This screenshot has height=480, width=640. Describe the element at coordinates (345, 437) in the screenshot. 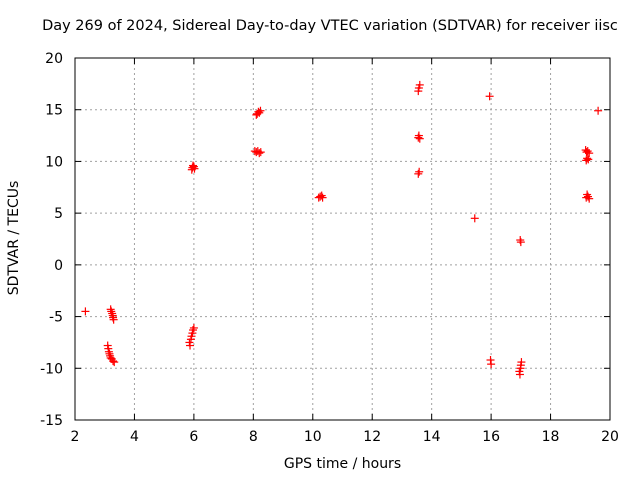

I see `x-tick-labels: 2 4 6 8 10 12 14 16 18 20` at that location.